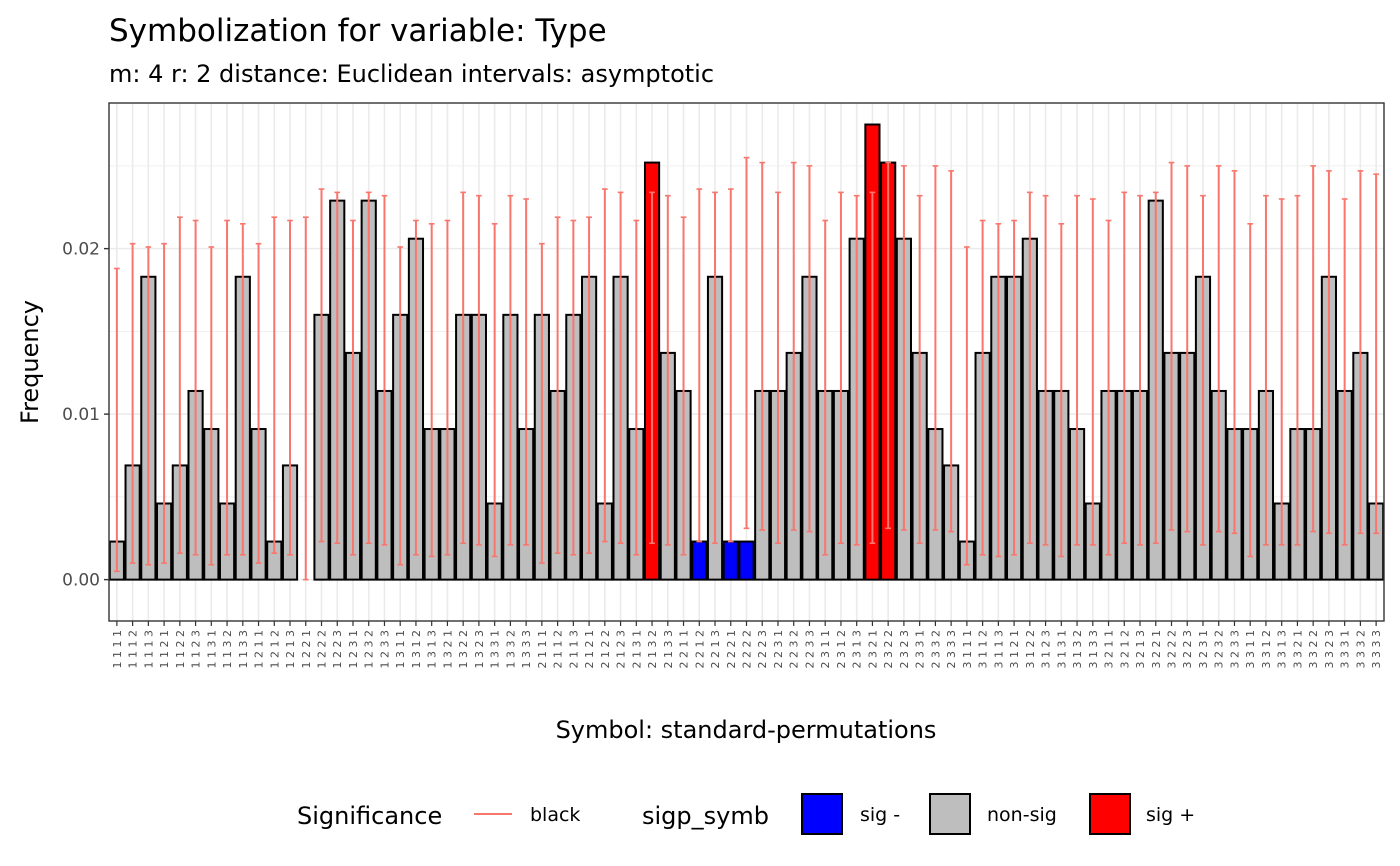 The image size is (1400, 866). Describe the element at coordinates (794, 649) in the screenshot. I see `x-tick-label: 2 2 3 2` at that location.